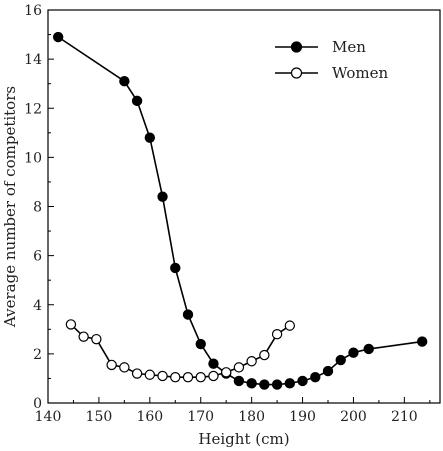 The height and width of the screenshot is (451, 443). I want to click on x-tick-label: 160, so click(149, 417).